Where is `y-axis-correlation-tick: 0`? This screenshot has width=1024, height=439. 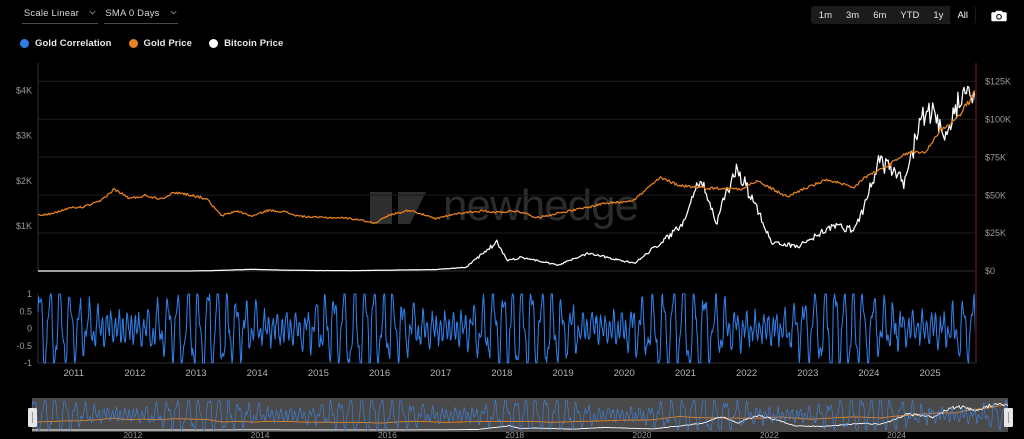 y-axis-correlation-tick: 0 is located at coordinates (29, 329).